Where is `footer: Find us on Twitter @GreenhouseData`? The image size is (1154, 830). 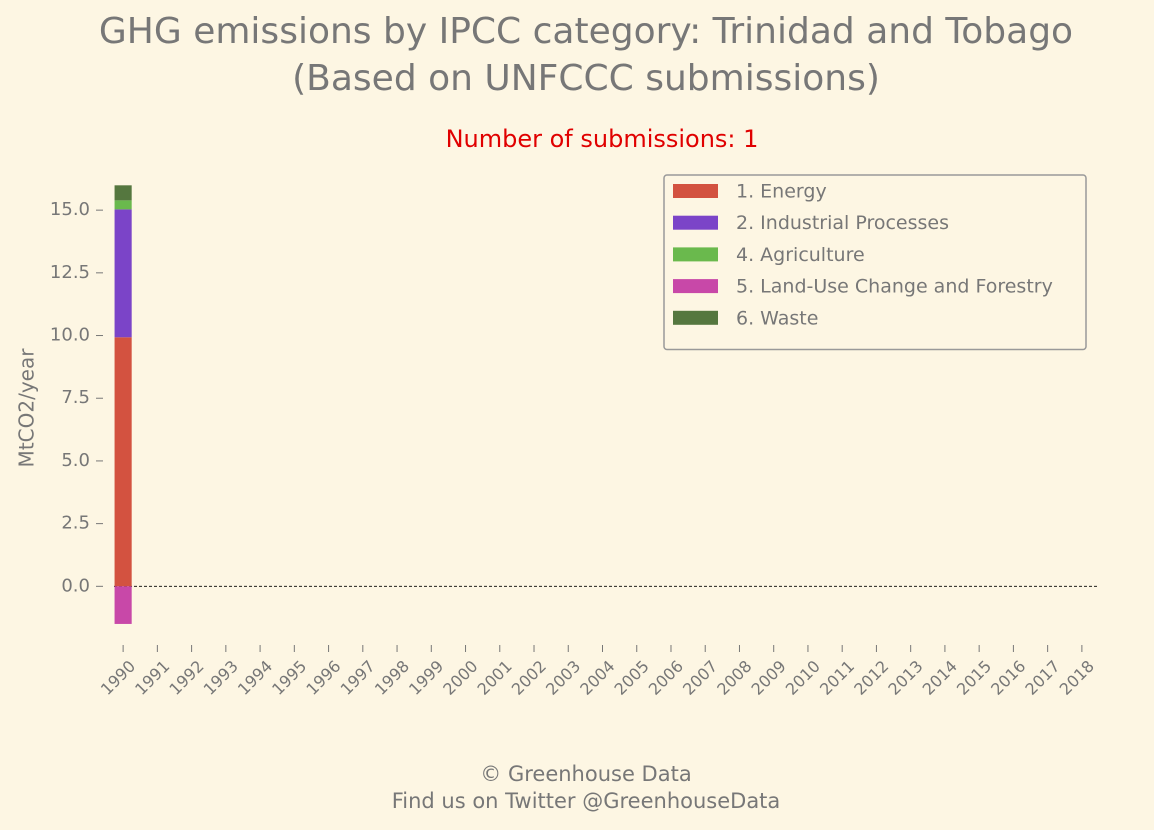
footer: Find us on Twitter @GreenhouseData is located at coordinates (586, 801).